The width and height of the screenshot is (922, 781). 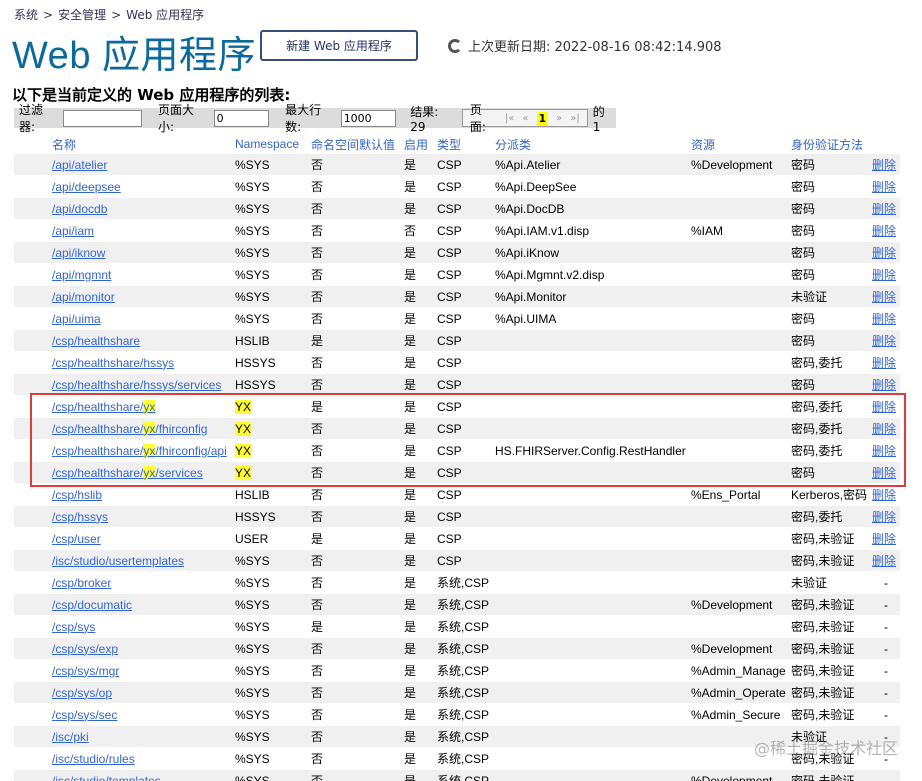 What do you see at coordinates (86, 670) in the screenshot?
I see `app-link: /csp/sys/mgr` at bounding box center [86, 670].